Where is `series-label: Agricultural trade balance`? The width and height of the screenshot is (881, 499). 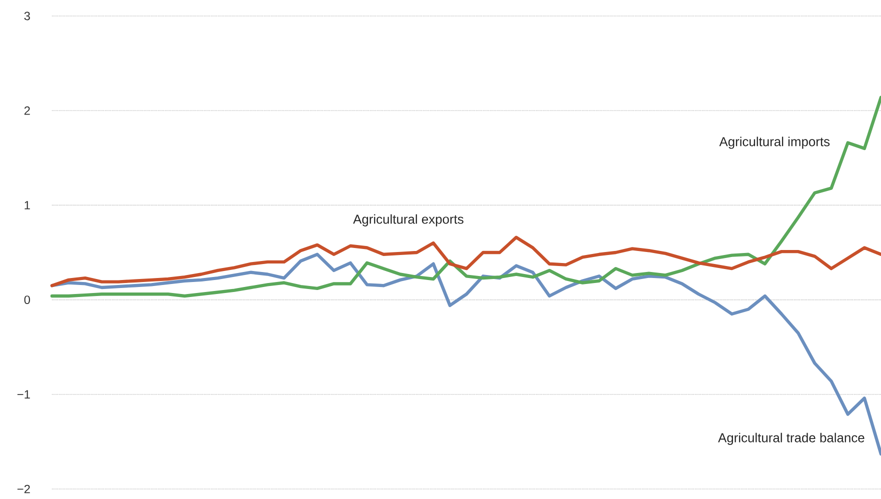 series-label: Agricultural trade balance is located at coordinates (791, 438).